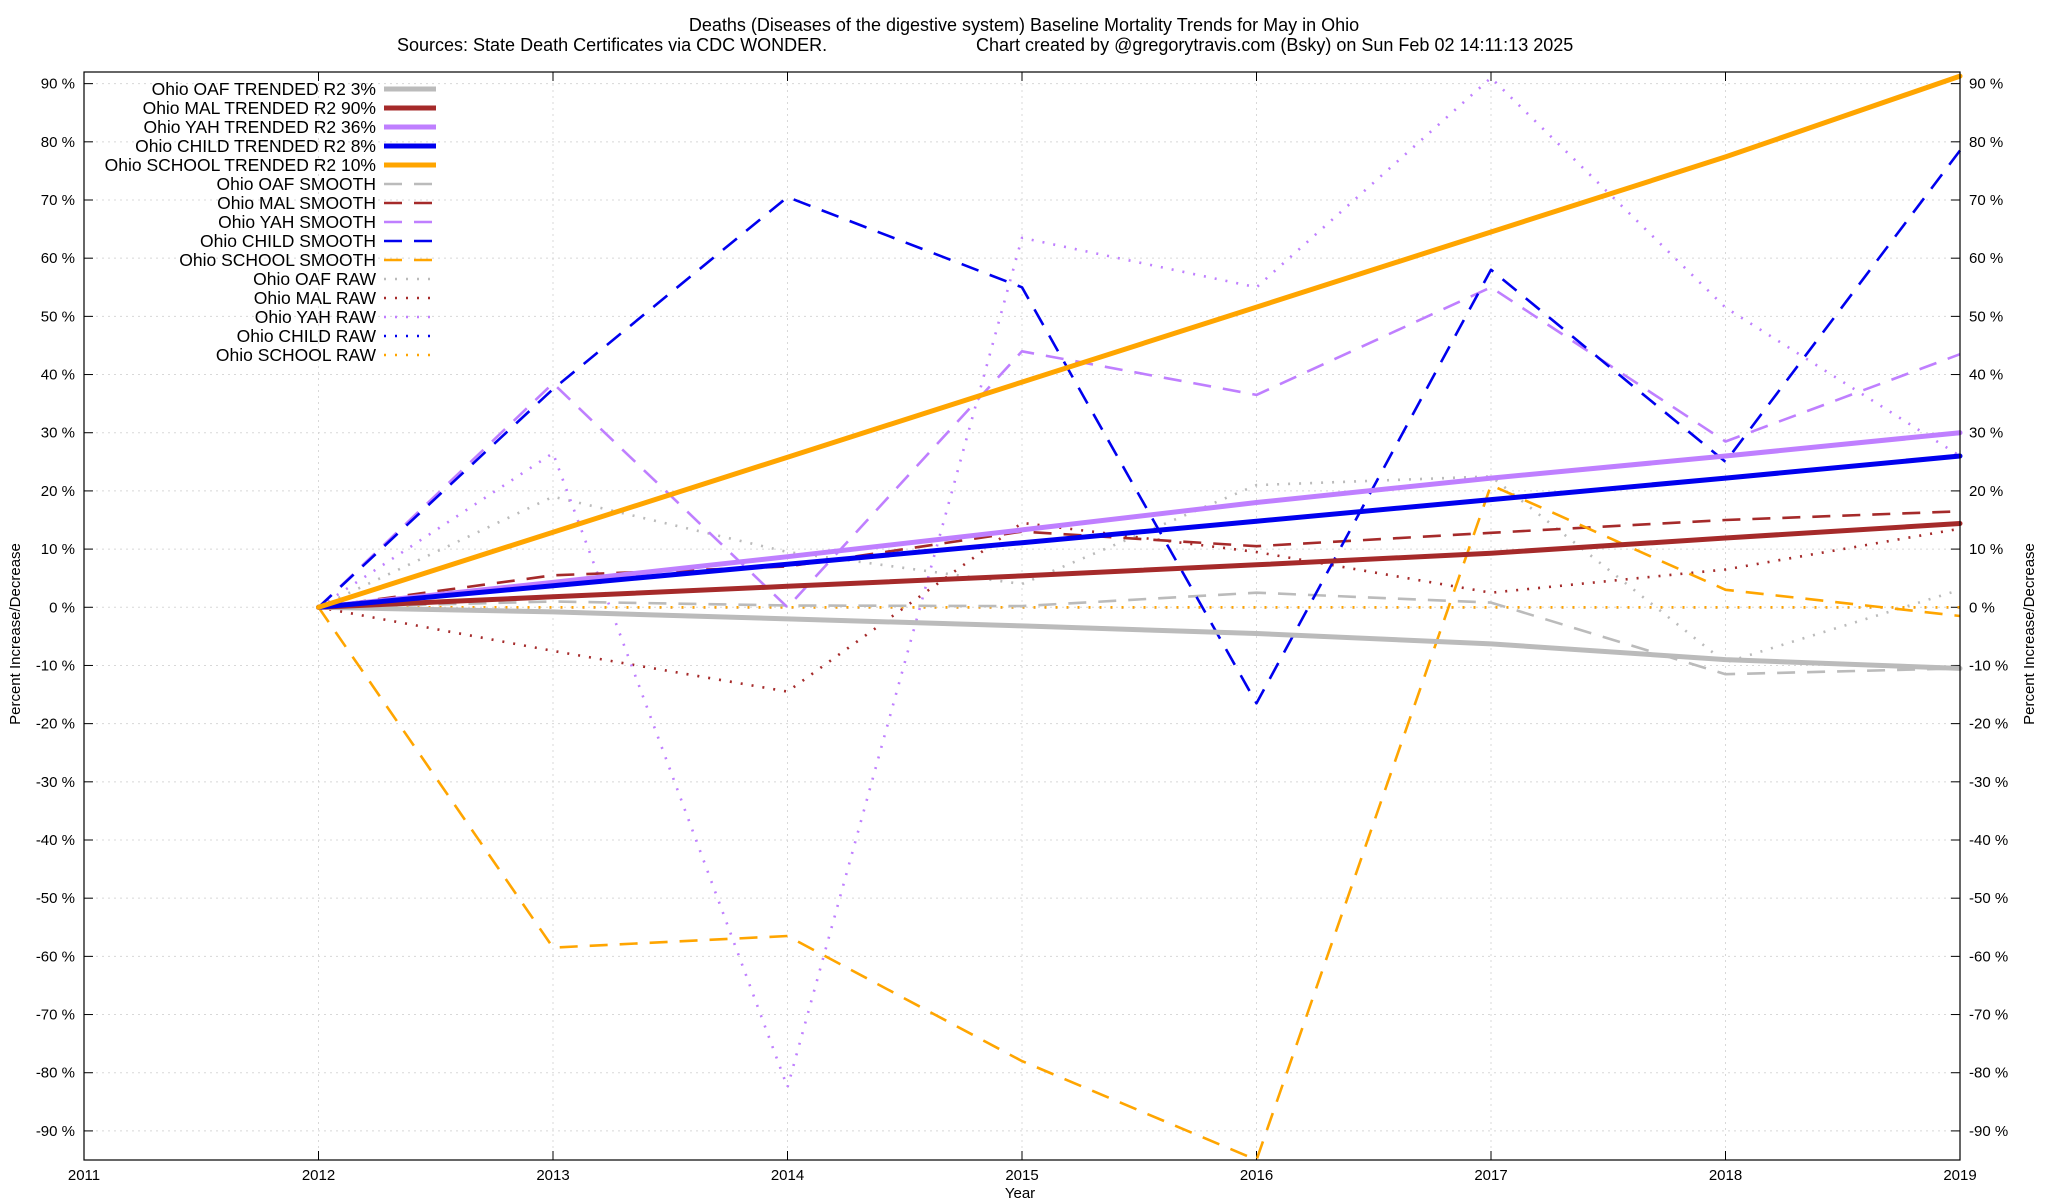 The image size is (2048, 1200). What do you see at coordinates (1986, 142) in the screenshot?
I see `y-tick-label-right: 80 %` at bounding box center [1986, 142].